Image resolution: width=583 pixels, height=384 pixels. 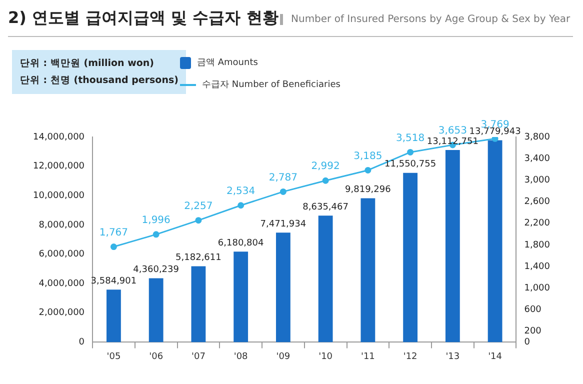 I want to click on text: 단위 : 천명 (thousand persons), so click(x=99, y=81).